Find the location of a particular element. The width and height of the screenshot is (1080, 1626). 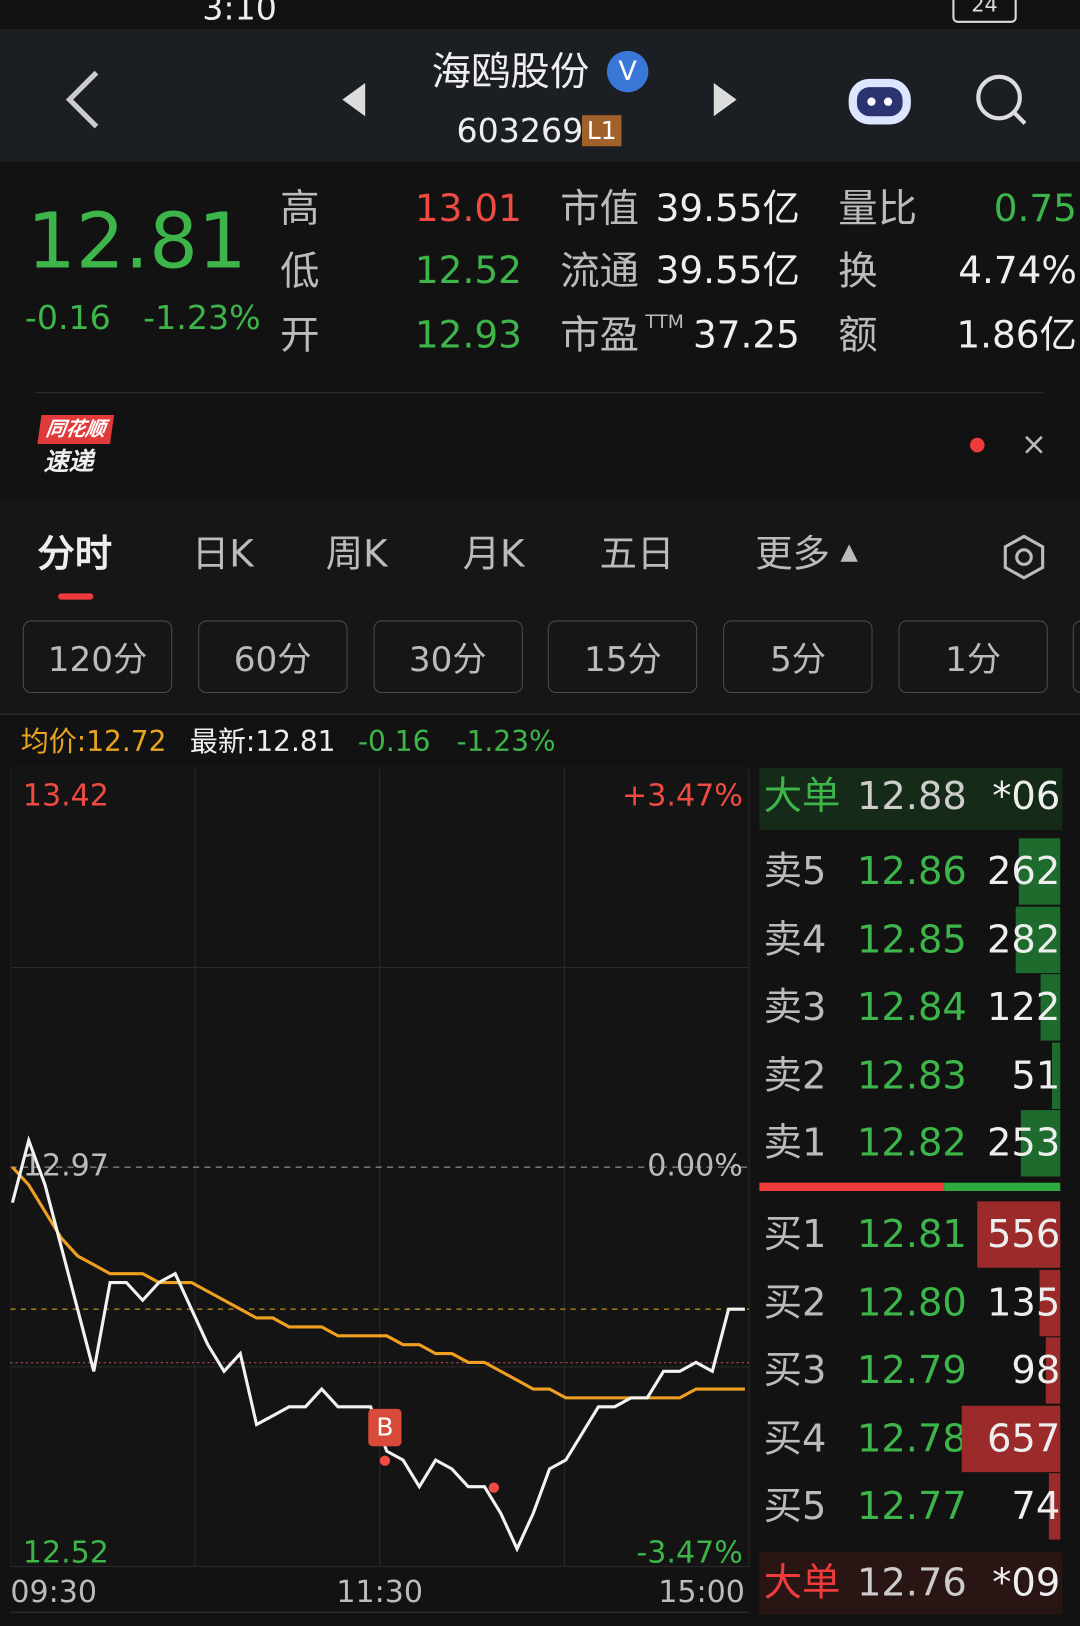

book-price: 12.84 is located at coordinates (911, 1007).